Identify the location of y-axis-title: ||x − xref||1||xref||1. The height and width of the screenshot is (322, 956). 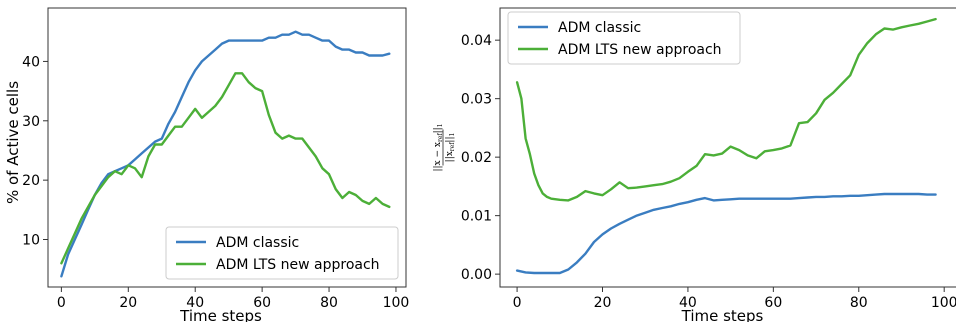
(444, 147).